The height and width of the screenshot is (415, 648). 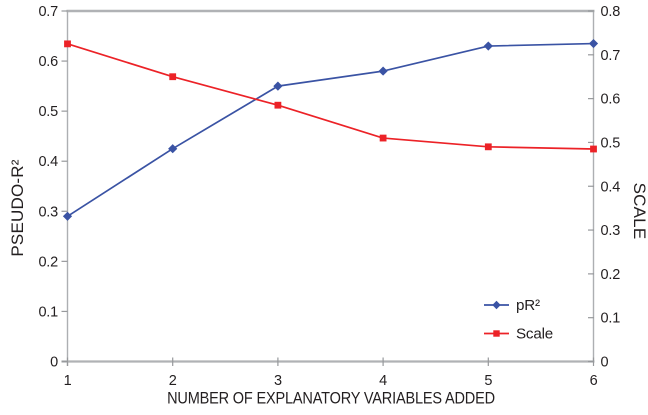 What do you see at coordinates (512, 305) in the screenshot?
I see `legend-item-pr2: pR²` at bounding box center [512, 305].